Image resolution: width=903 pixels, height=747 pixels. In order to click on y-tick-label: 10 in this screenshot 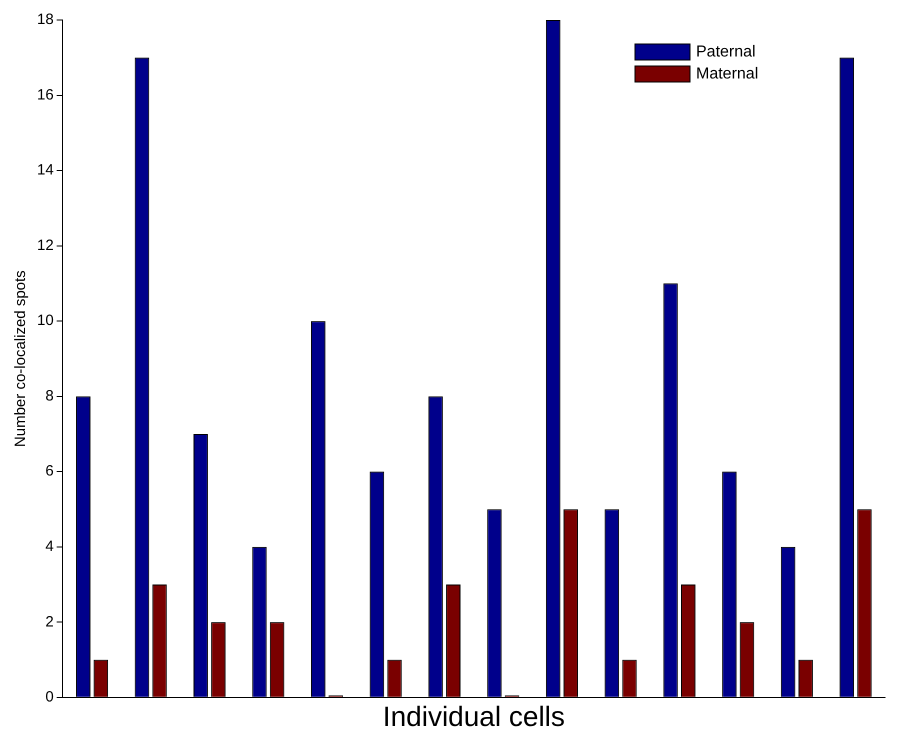, I will do `click(45, 321)`.